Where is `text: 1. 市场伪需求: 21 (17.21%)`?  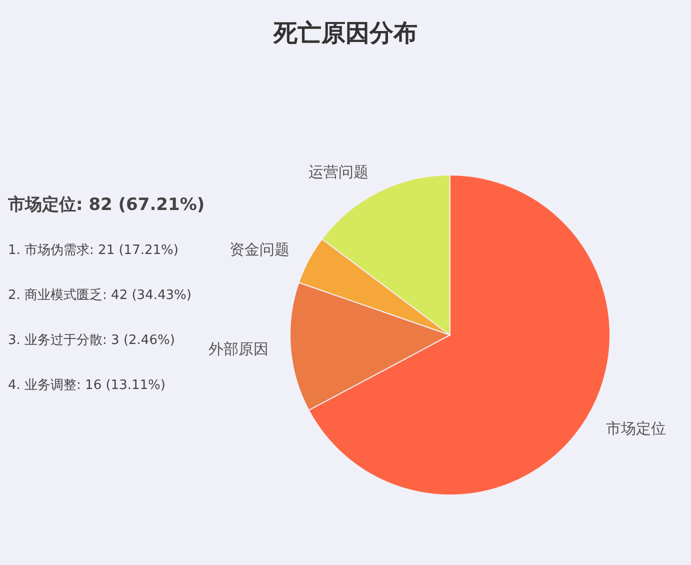
text: 1. 市场伪需求: 21 (17.21%) is located at coordinates (93, 250).